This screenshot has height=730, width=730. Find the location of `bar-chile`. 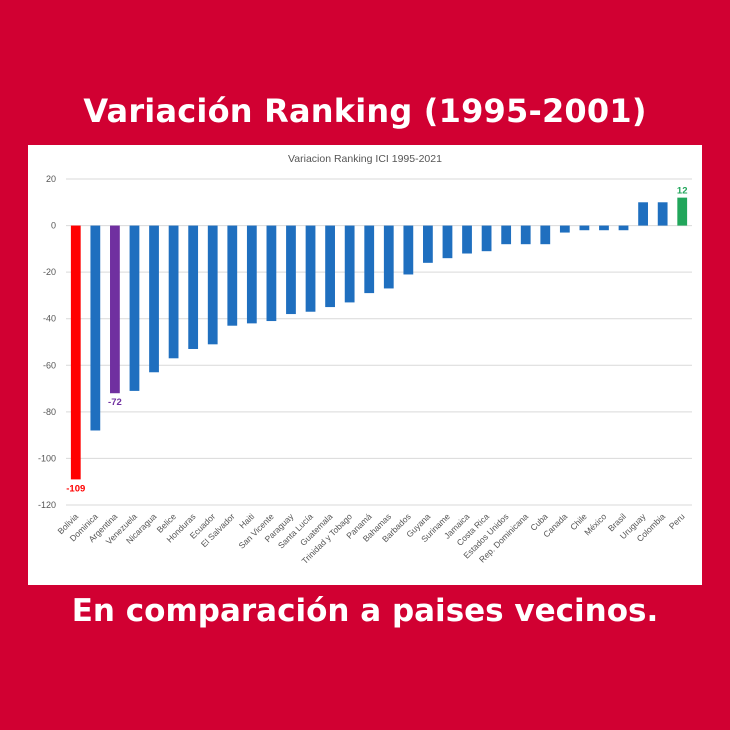

bar-chile is located at coordinates (584, 228).